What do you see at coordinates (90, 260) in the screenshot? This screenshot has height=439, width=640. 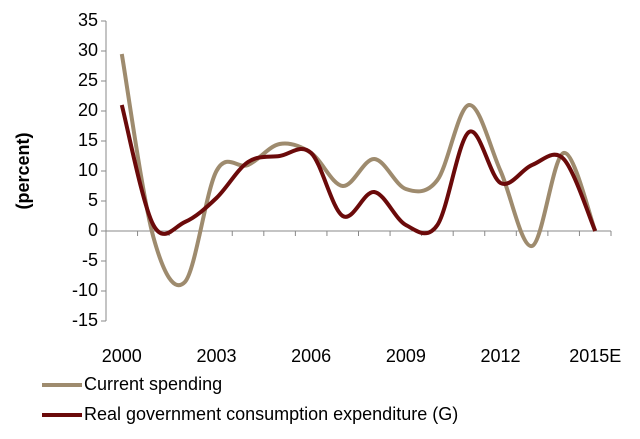 I see `y-tick-label: -5` at bounding box center [90, 260].